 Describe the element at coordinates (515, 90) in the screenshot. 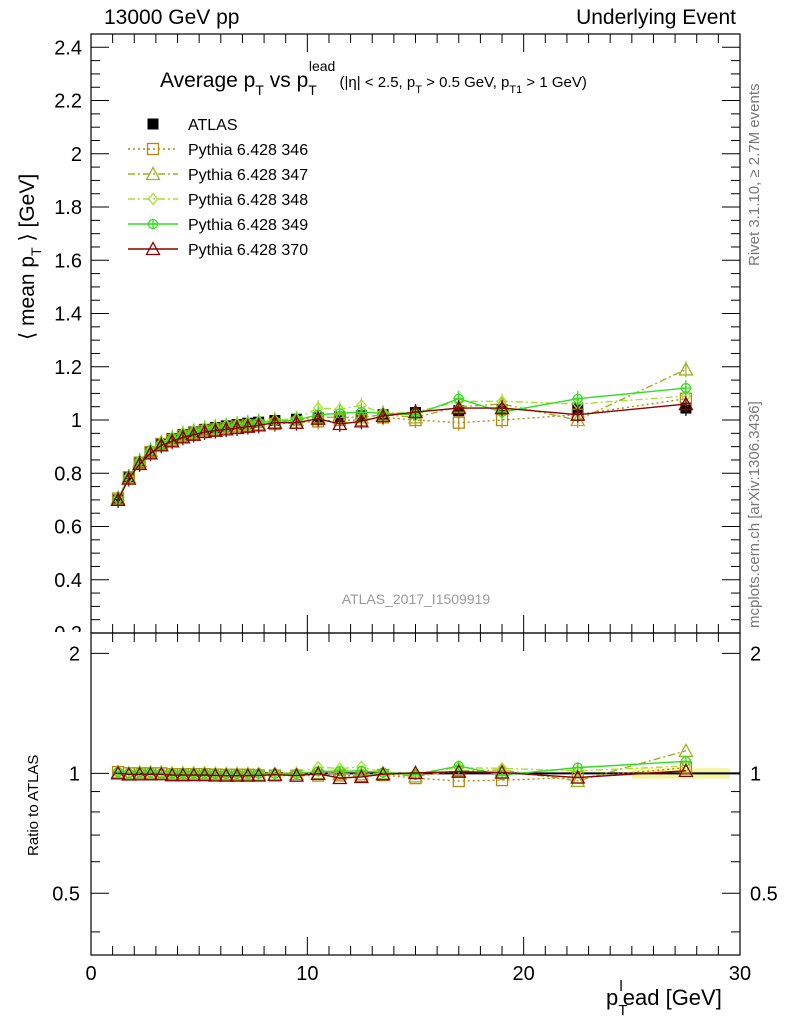

I see `title-cuts-sub2: T1` at that location.